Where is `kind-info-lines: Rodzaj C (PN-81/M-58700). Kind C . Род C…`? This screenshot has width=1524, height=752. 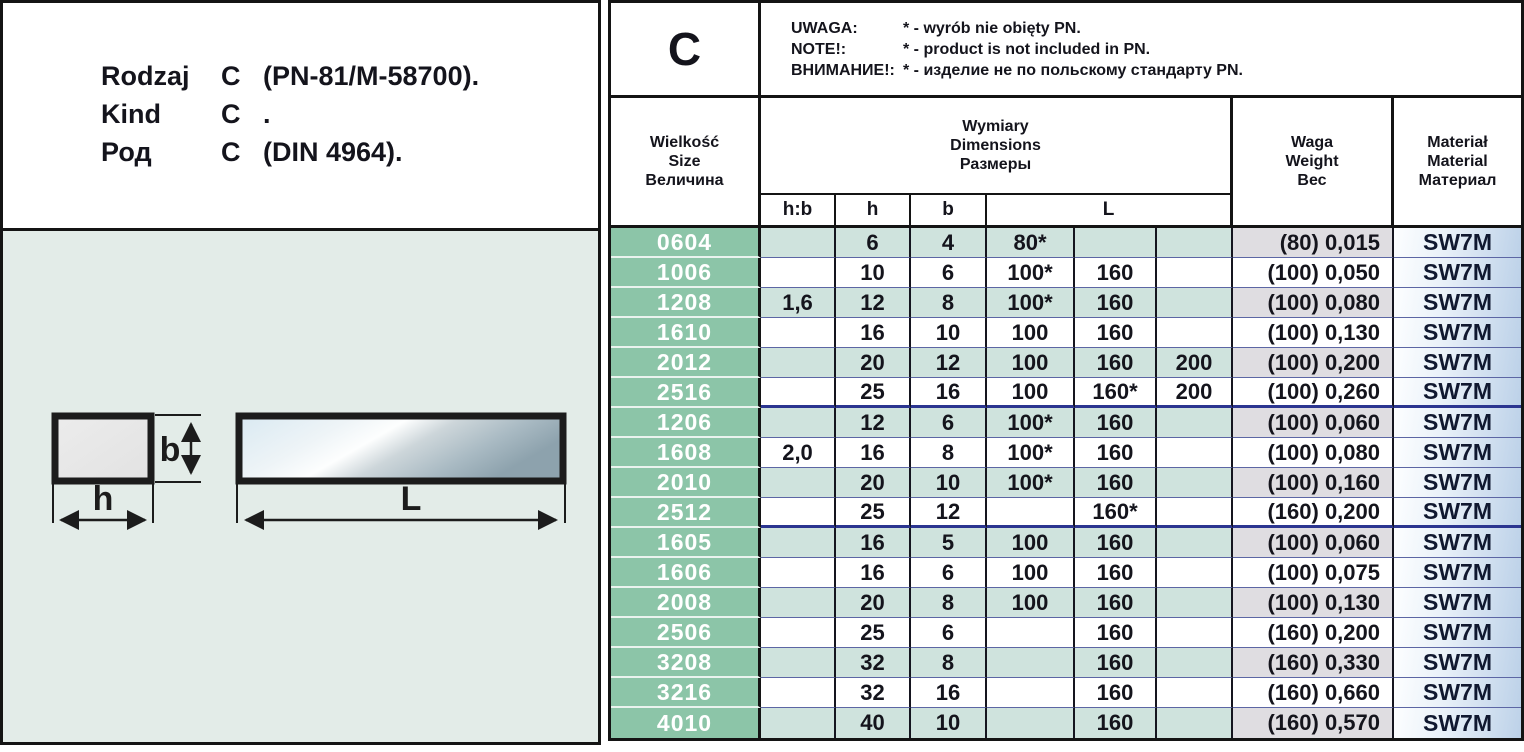
kind-info-lines: Rodzaj C (PN-81/M-58700). Kind C . Род C… is located at coordinates (349, 114).